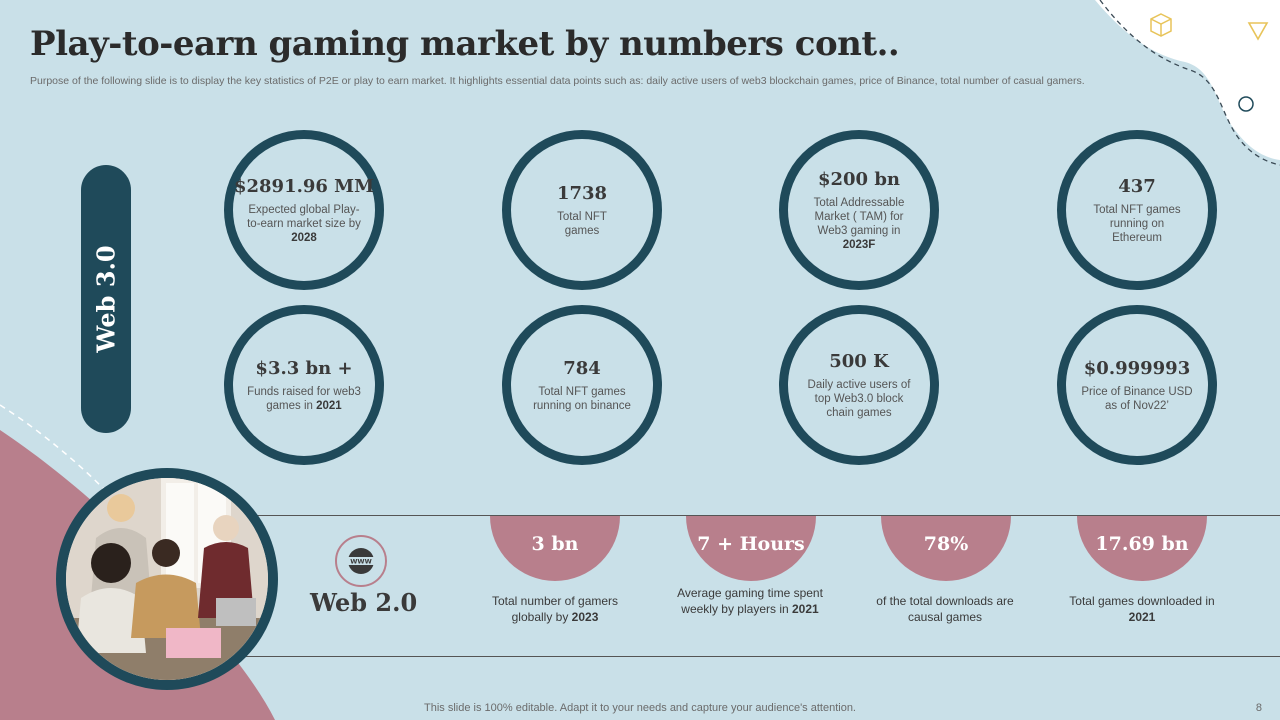 This screenshot has width=1280, height=720. I want to click on stat-value: 1738, so click(582, 193).